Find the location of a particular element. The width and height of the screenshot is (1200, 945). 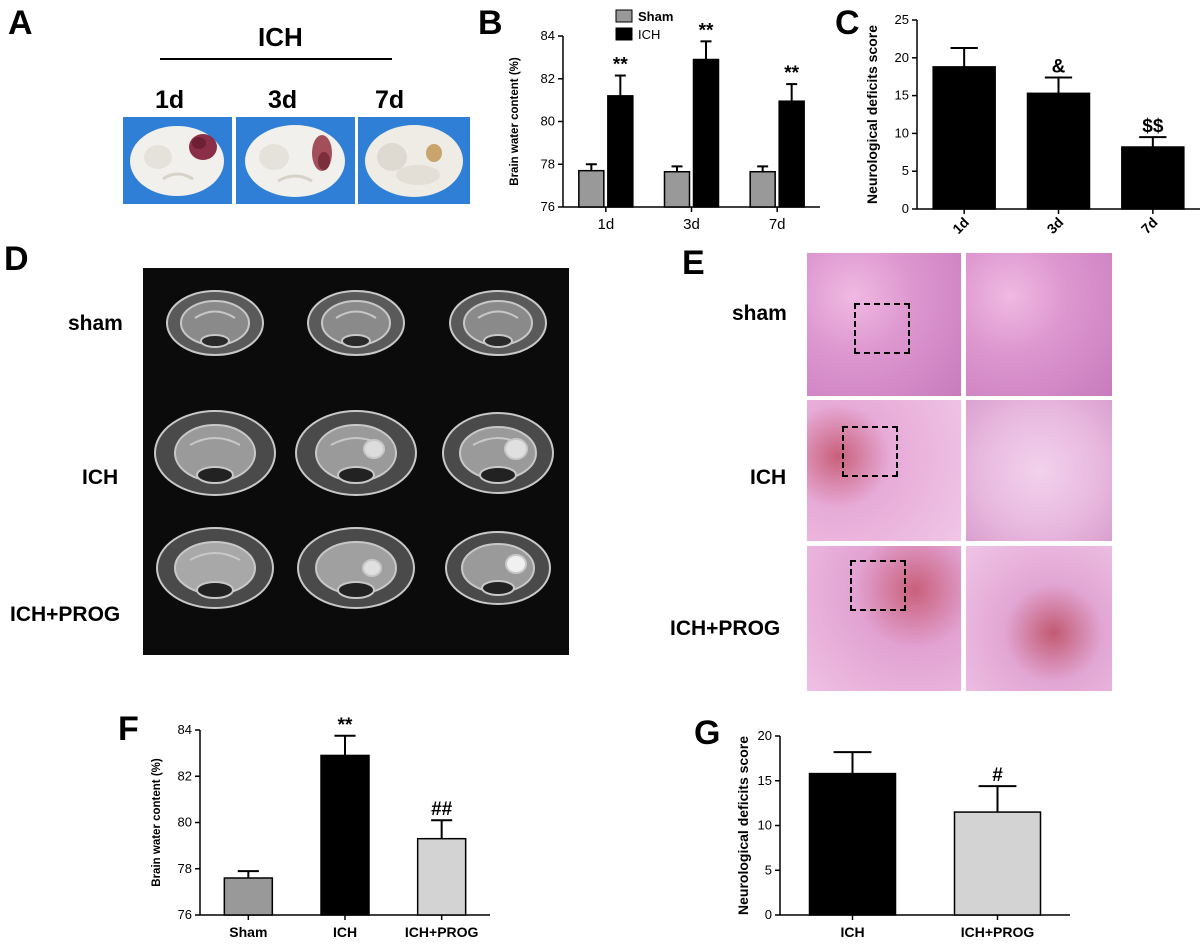

chart-b-bar-2-s1-annotation: ** is located at coordinates (791, 73).